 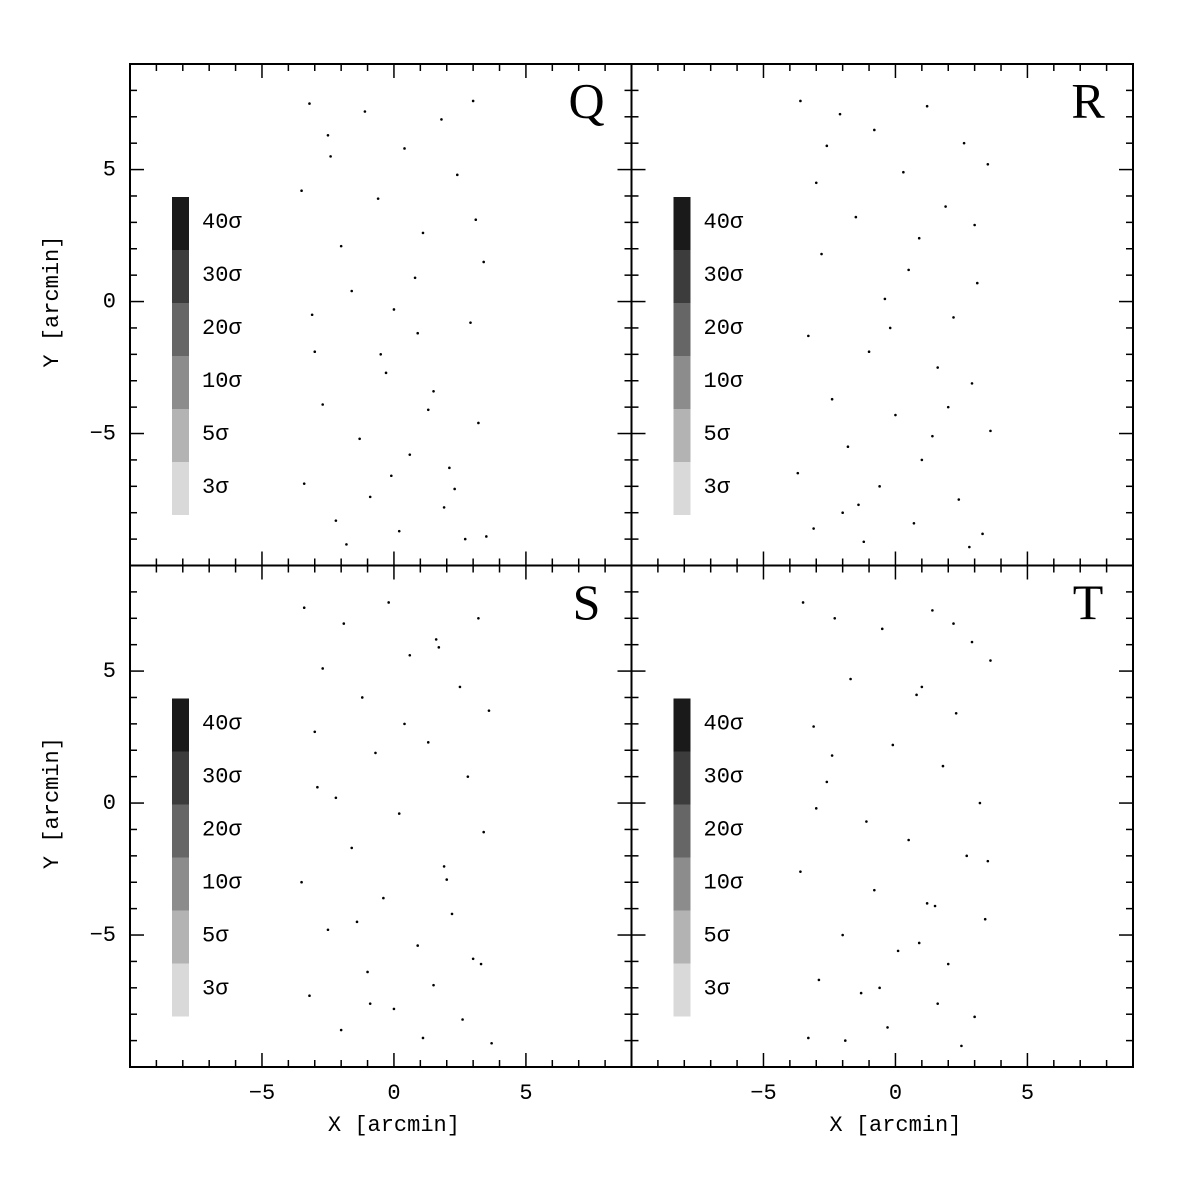 I want to click on y-tick-label: −5, so click(x=103, y=433).